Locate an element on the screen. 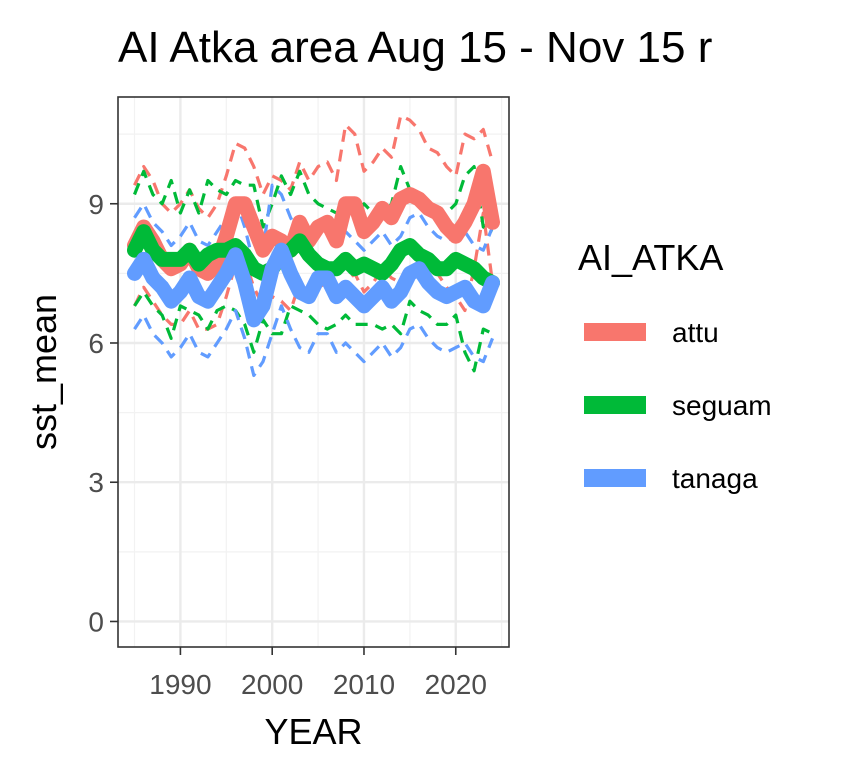 This screenshot has height=777, width=849. y-tick-label: 9 is located at coordinates (96, 204).